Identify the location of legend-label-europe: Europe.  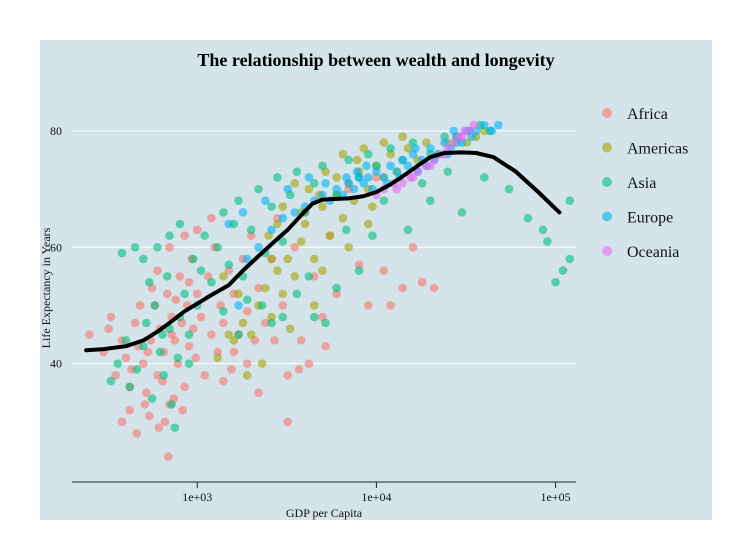
(650, 218).